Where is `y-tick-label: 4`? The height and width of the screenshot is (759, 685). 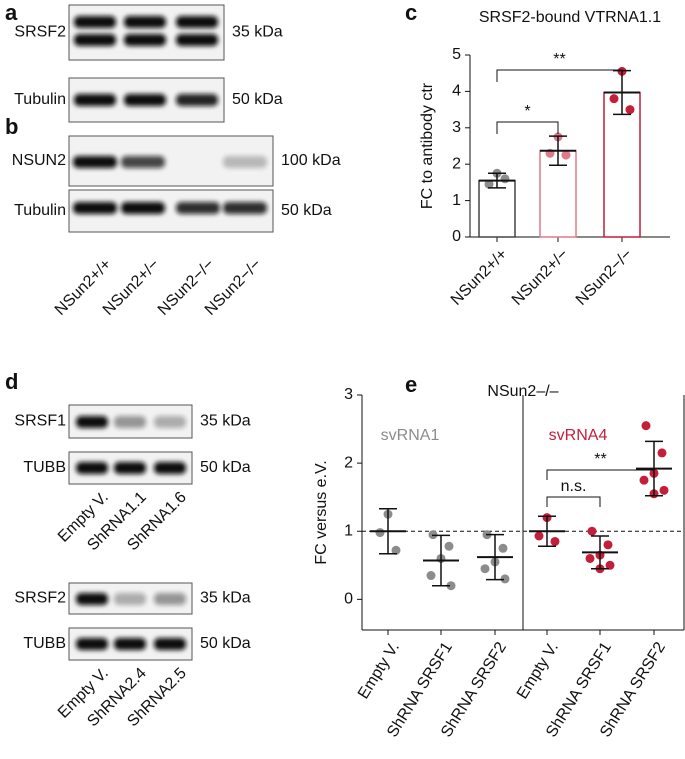 y-tick-label: 4 is located at coordinates (456, 91).